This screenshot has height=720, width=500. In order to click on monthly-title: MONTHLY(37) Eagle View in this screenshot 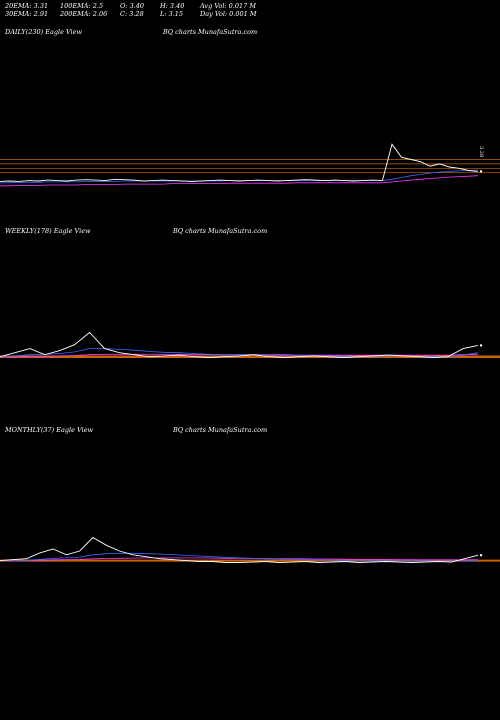, I will do `click(49, 430)`.